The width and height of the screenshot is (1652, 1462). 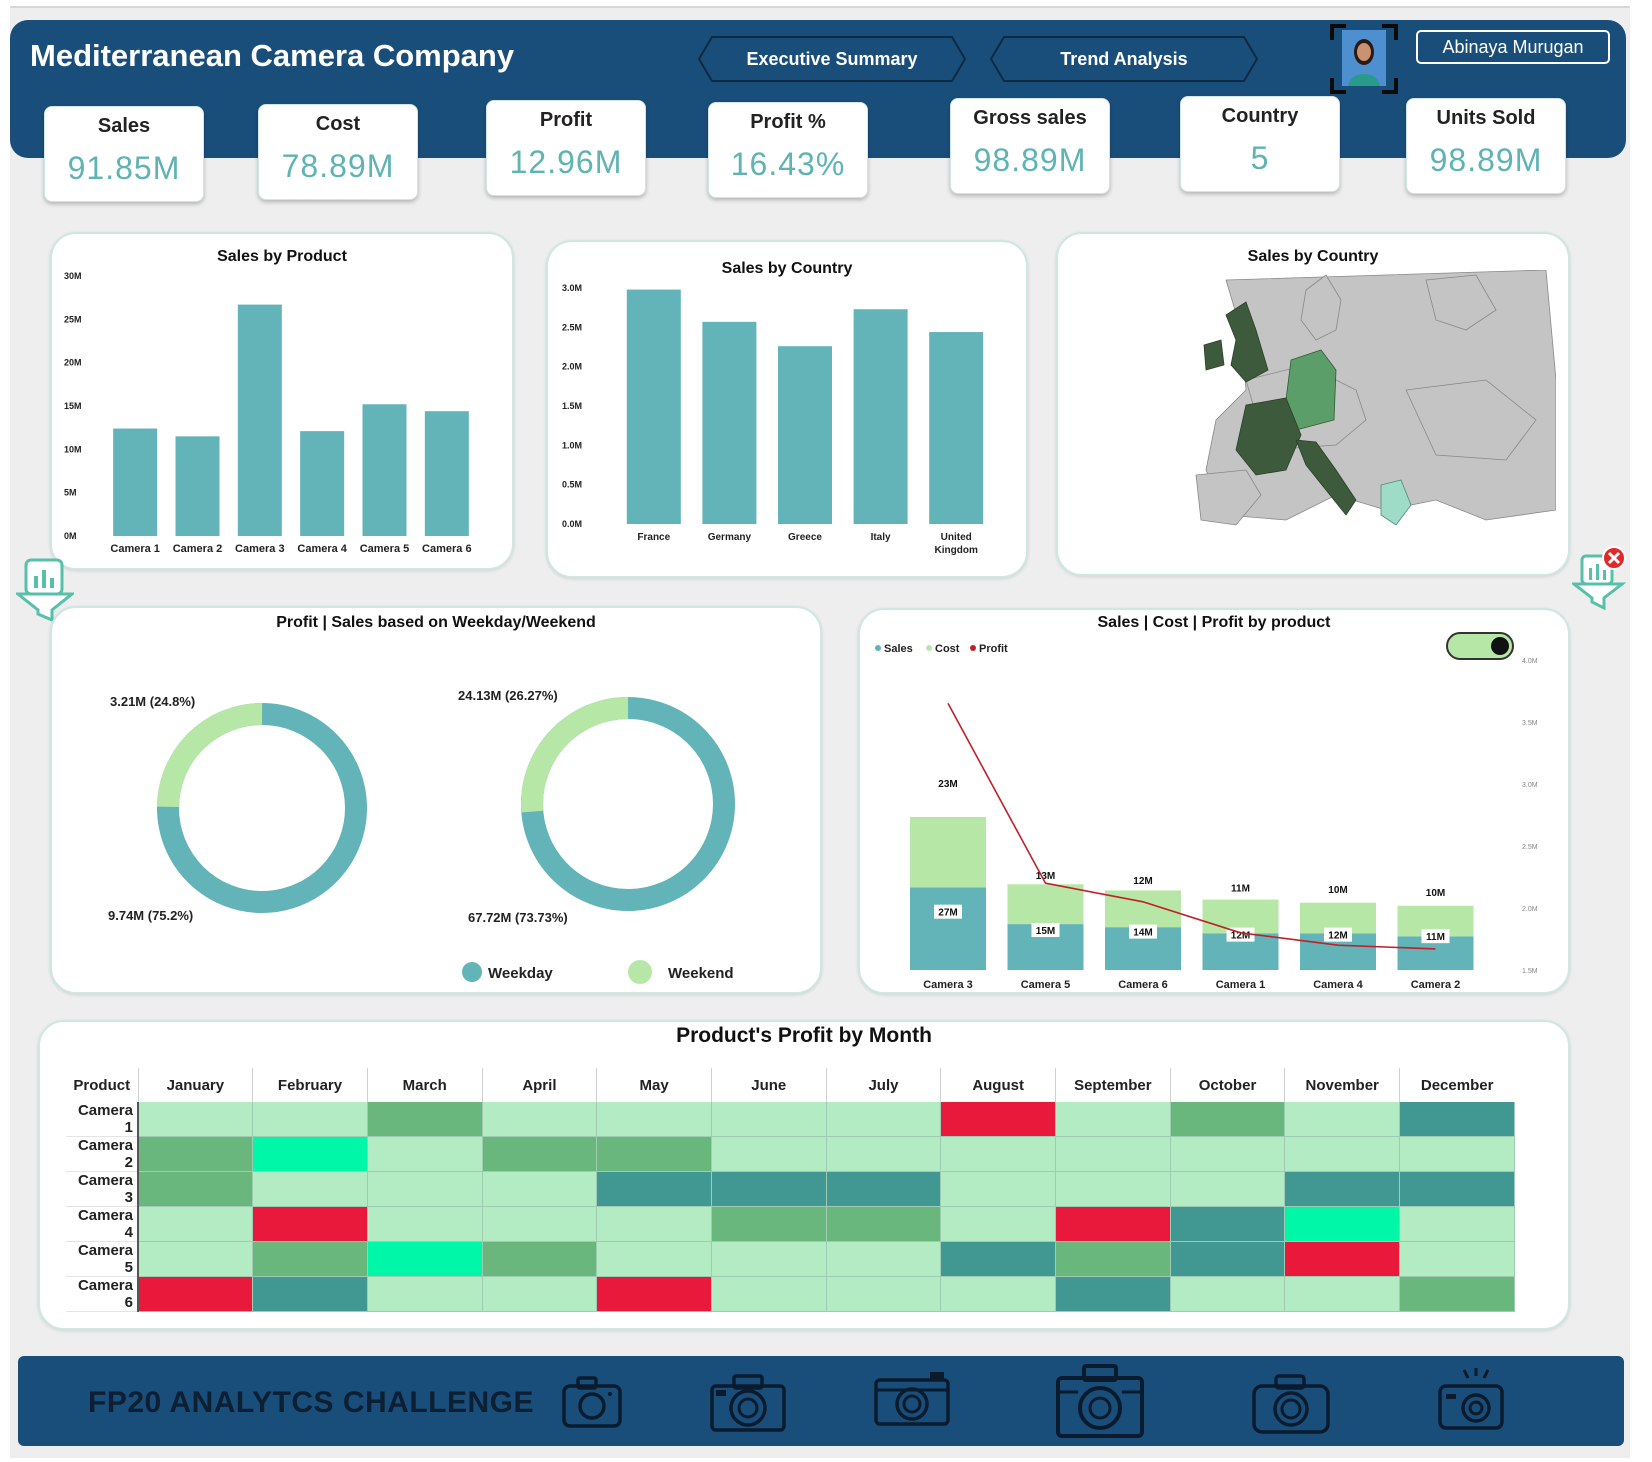 I want to click on heatmap-row: Camera 5, so click(x=790, y=1259).